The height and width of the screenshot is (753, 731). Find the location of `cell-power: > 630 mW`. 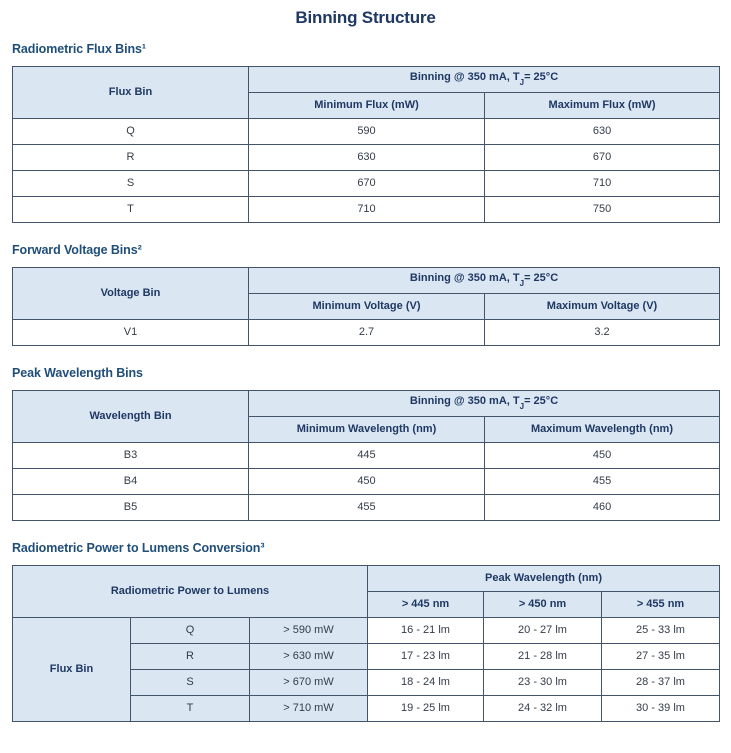

cell-power: > 630 mW is located at coordinates (308, 656).